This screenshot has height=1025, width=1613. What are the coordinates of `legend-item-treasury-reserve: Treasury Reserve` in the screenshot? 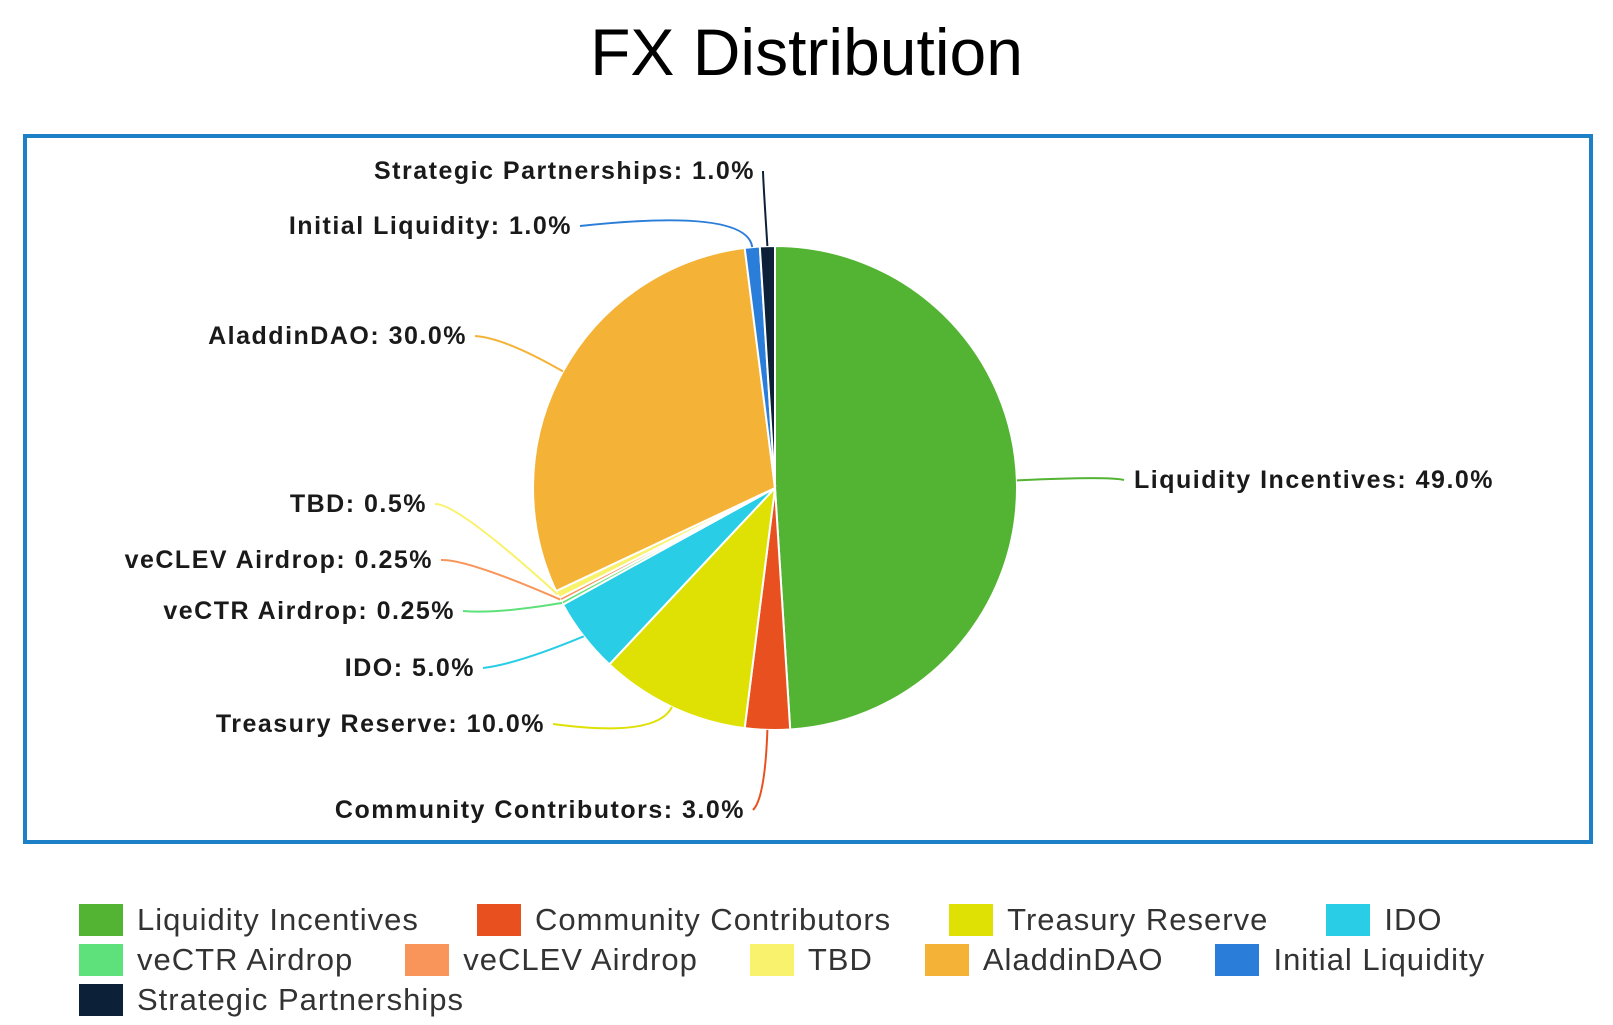 It's located at (1108, 920).